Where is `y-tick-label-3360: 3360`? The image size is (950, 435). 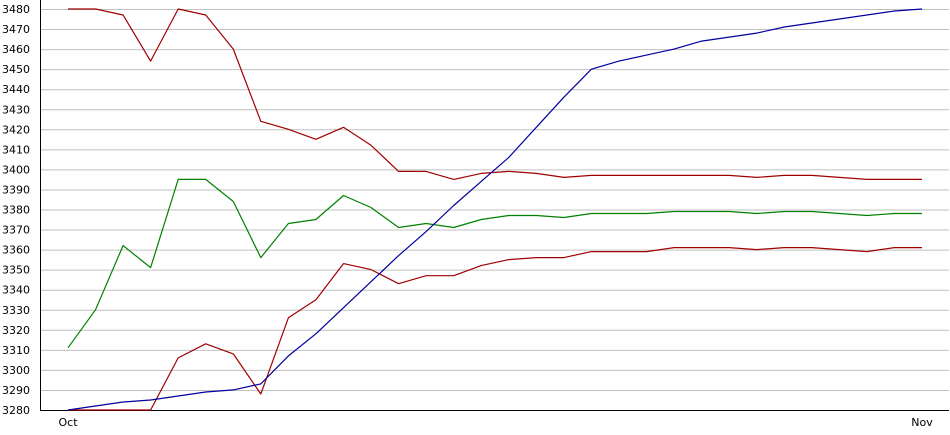
y-tick-label-3360: 3360 is located at coordinates (16, 250).